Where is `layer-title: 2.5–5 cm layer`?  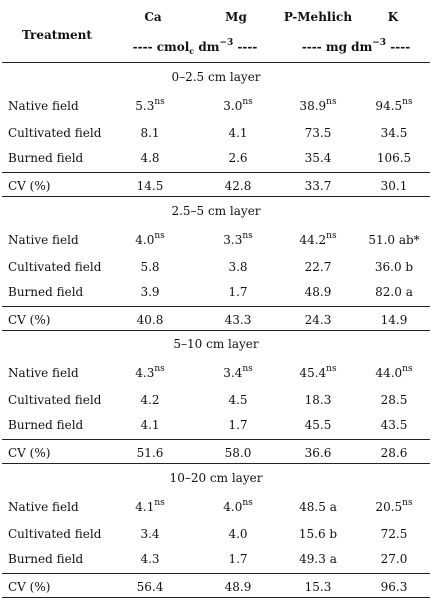
layer-title: 2.5–5 cm layer is located at coordinates (216, 210).